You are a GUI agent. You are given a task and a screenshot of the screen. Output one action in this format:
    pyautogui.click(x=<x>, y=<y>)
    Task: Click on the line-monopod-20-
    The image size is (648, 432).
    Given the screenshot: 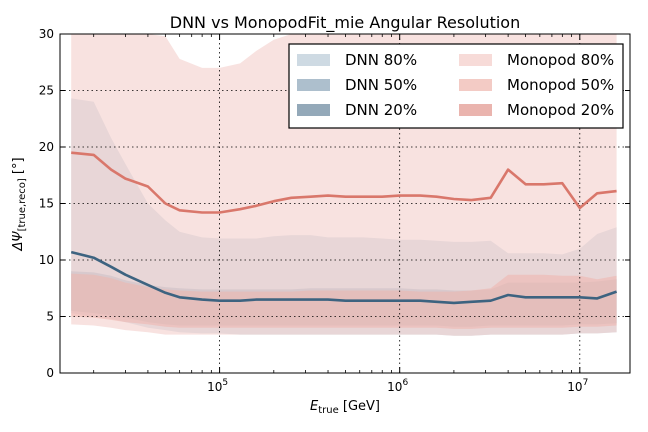 What is the action you would take?
    pyautogui.click(x=344, y=182)
    